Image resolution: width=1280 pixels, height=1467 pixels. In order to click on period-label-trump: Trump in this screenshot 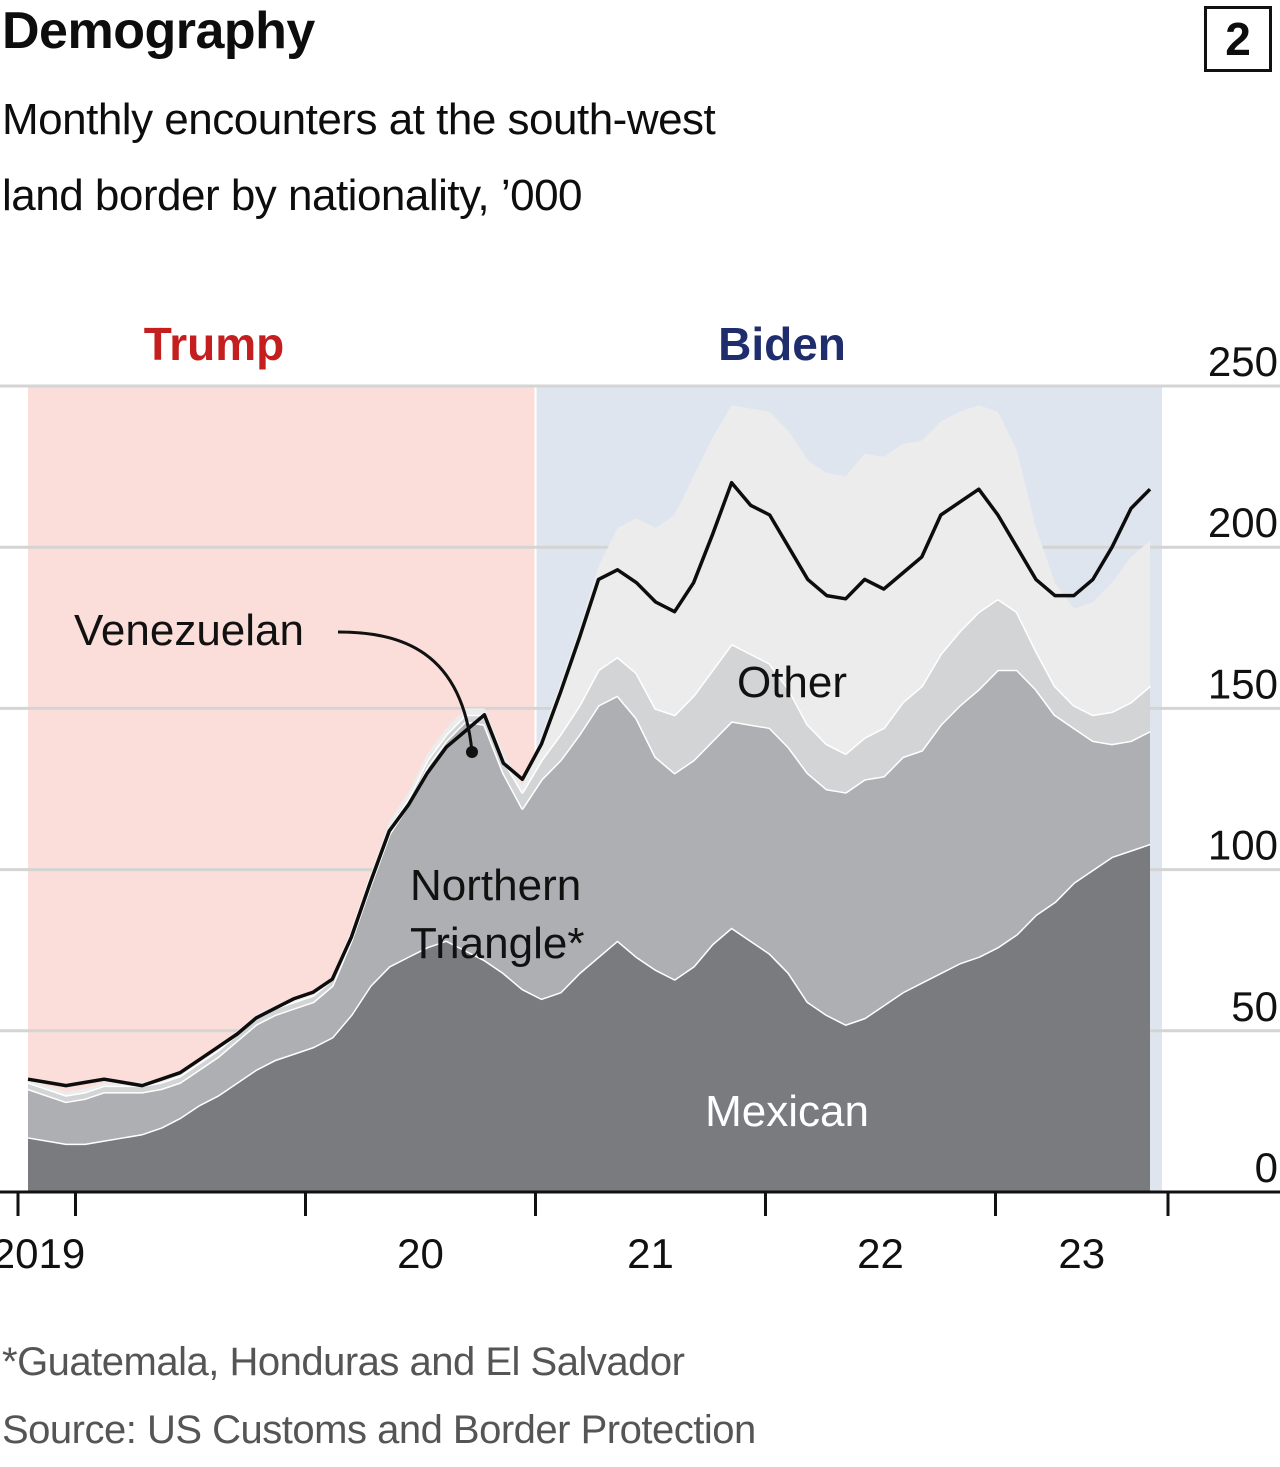, I will do `click(214, 344)`.